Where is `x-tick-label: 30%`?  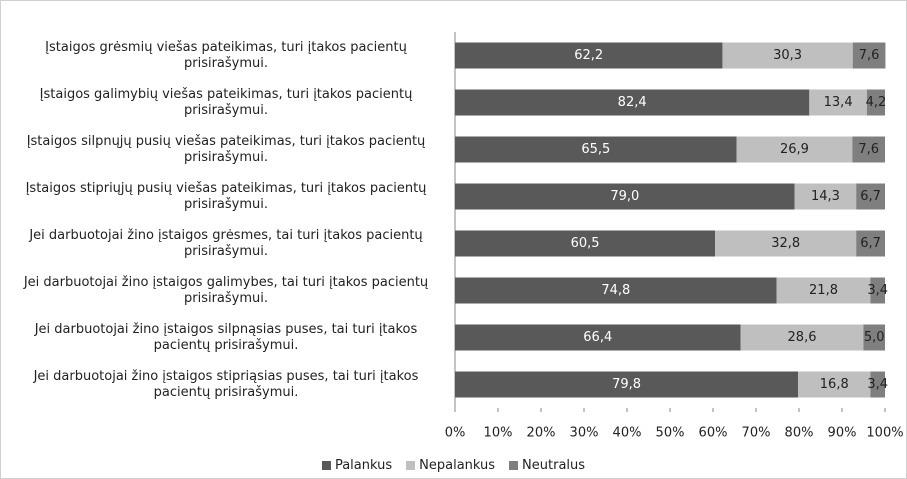 x-tick-label: 30% is located at coordinates (584, 433).